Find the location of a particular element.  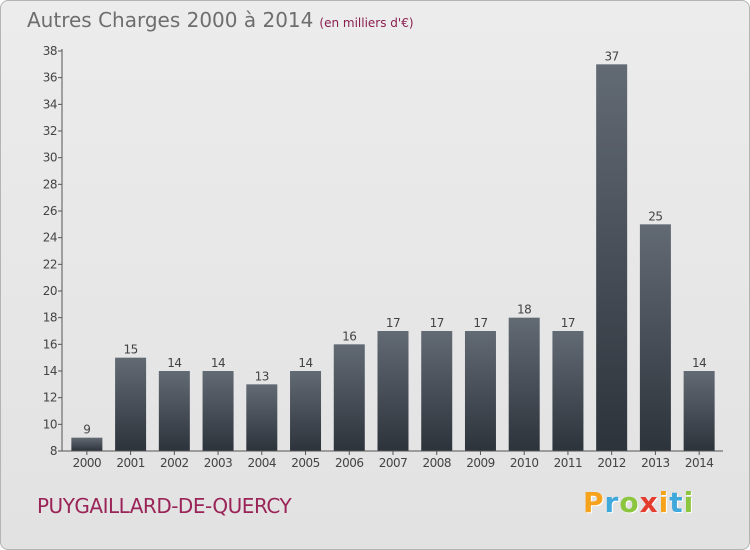

x-tick-label: 2007 is located at coordinates (393, 463).